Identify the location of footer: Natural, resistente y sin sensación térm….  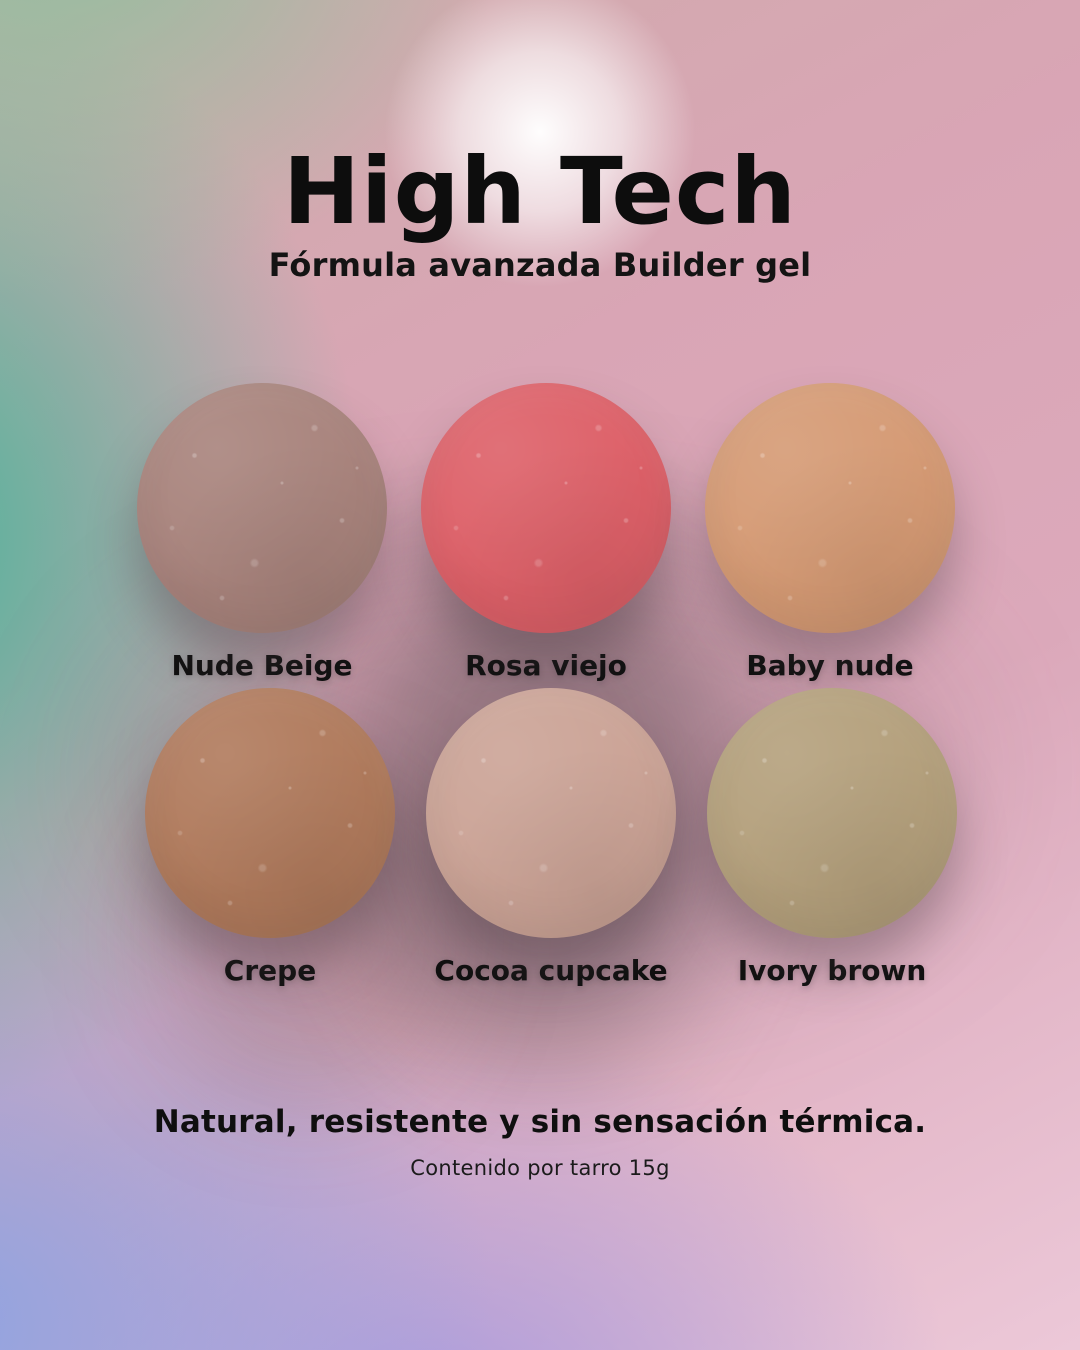
(540, 1142).